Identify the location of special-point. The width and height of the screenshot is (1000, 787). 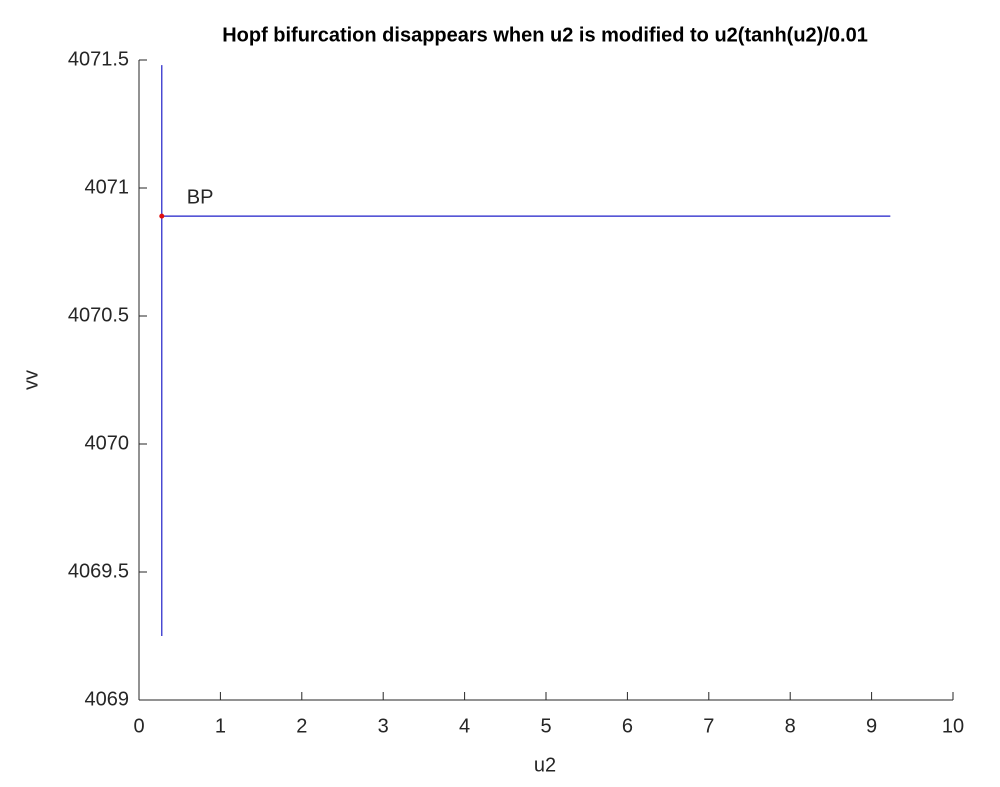
(162, 216).